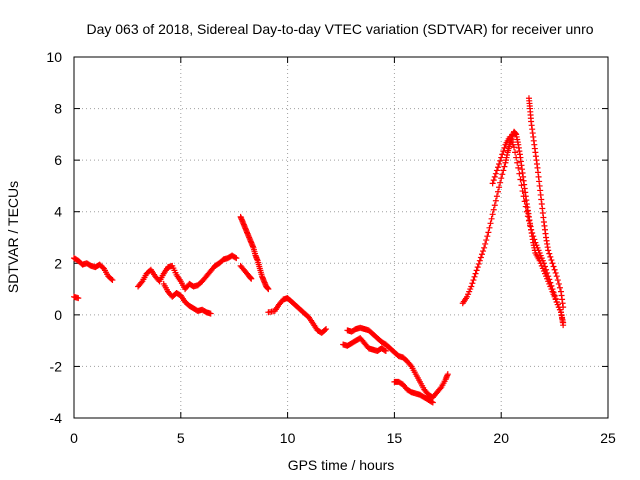 Image resolution: width=640 pixels, height=480 pixels. Describe the element at coordinates (364, 344) in the screenshot. I see `series-seg8` at that location.